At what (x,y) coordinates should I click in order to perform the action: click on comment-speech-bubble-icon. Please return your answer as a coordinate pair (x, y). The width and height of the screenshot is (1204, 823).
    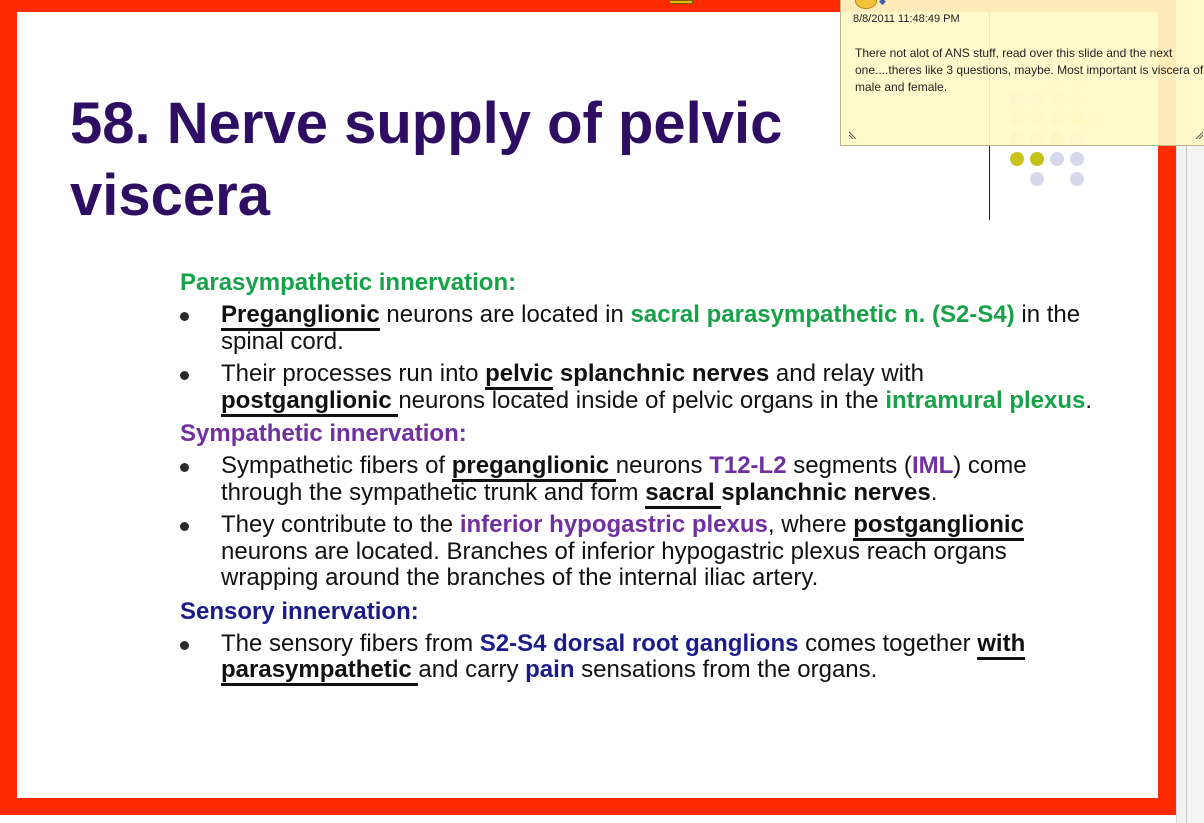
    Looking at the image, I should click on (866, 4).